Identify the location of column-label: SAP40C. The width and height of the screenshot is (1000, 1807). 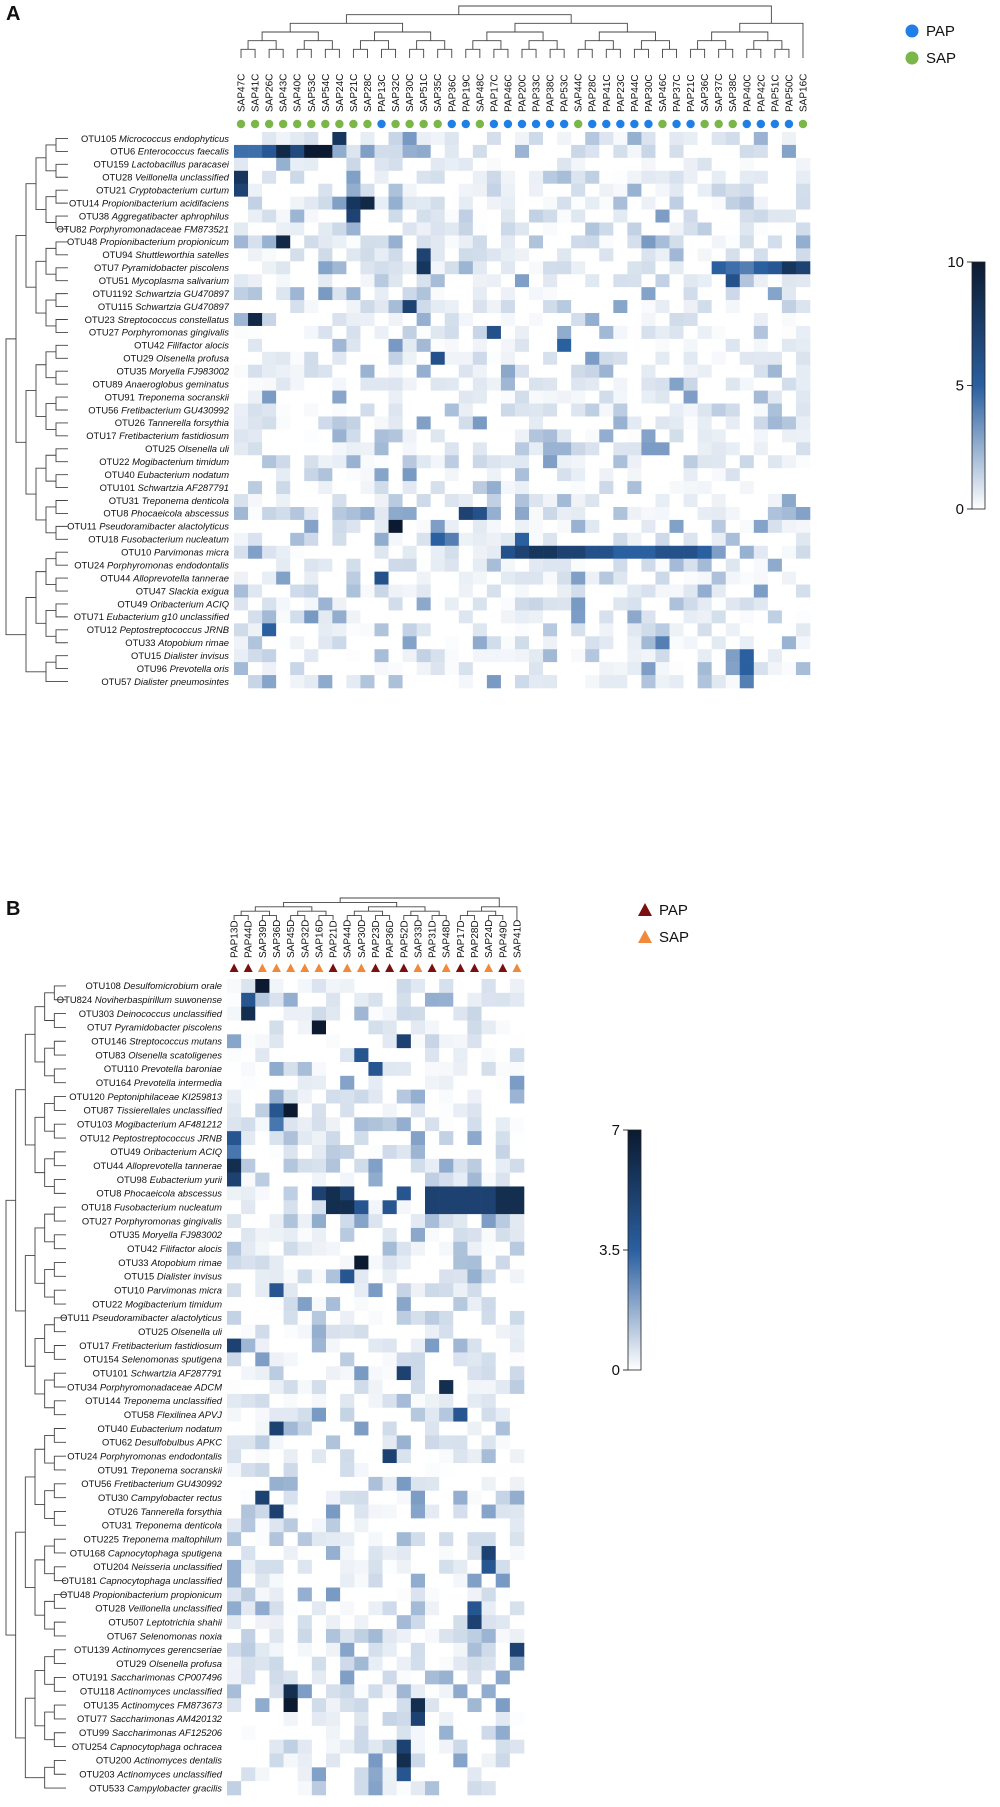
(298, 93).